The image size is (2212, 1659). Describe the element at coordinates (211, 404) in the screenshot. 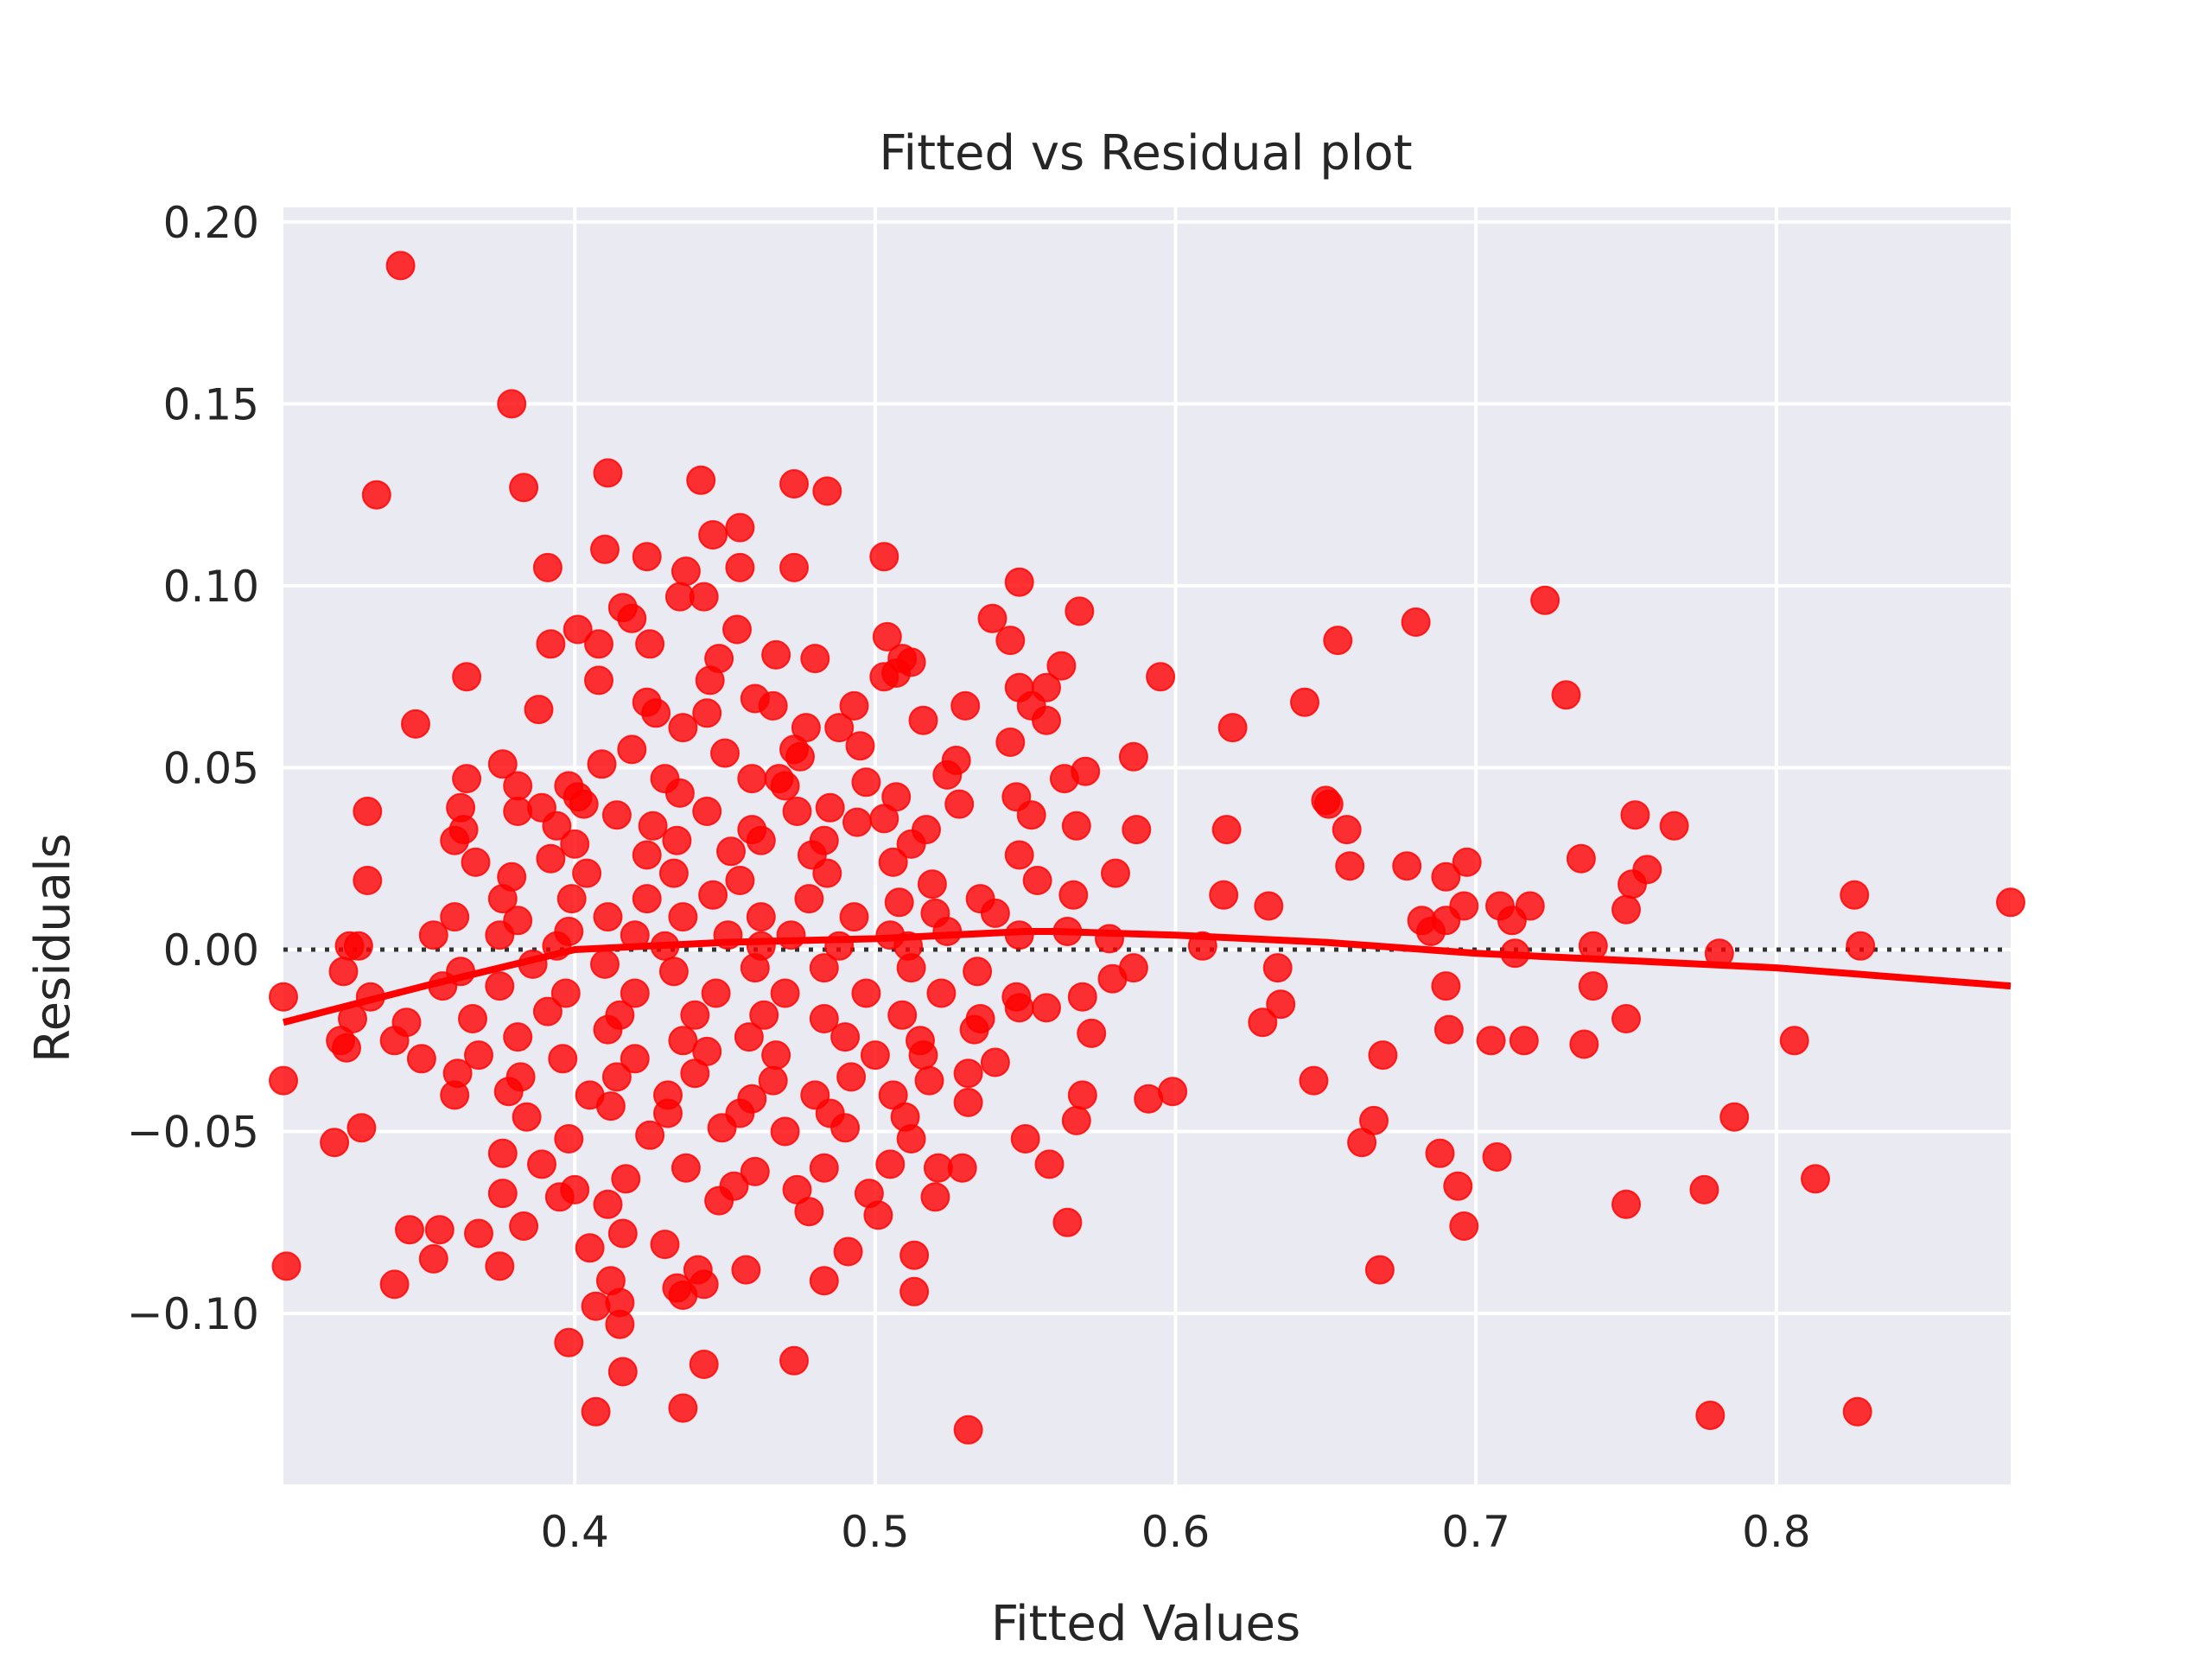

I see `y-tick-label: 0.15` at that location.